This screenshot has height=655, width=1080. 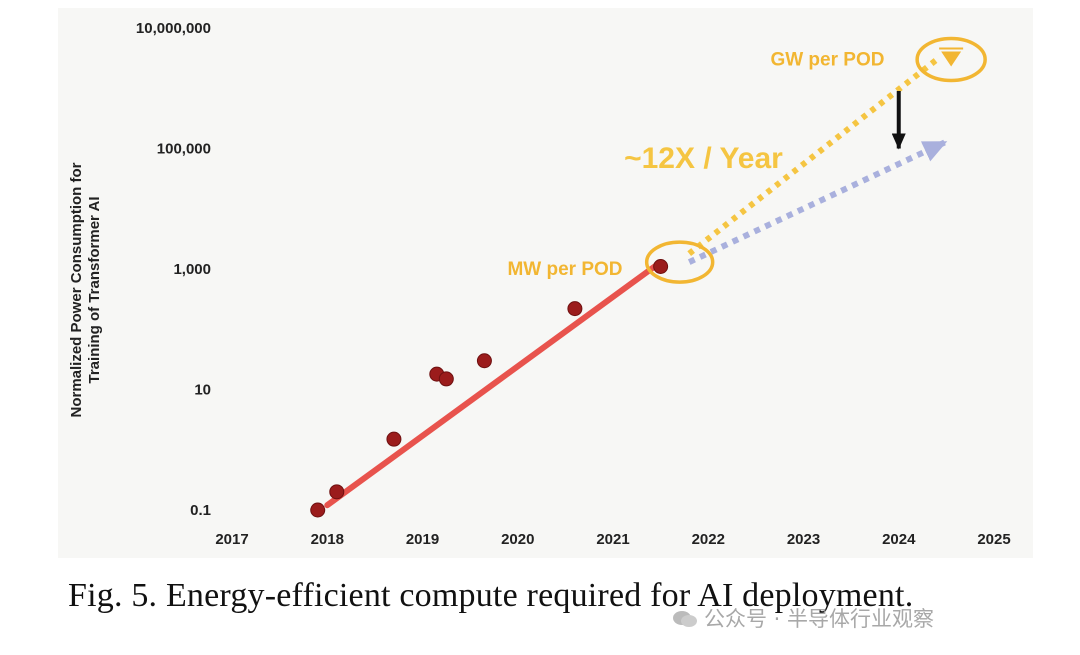 What do you see at coordinates (564, 269) in the screenshot?
I see `mw-per-pod-label: MW per POD` at bounding box center [564, 269].